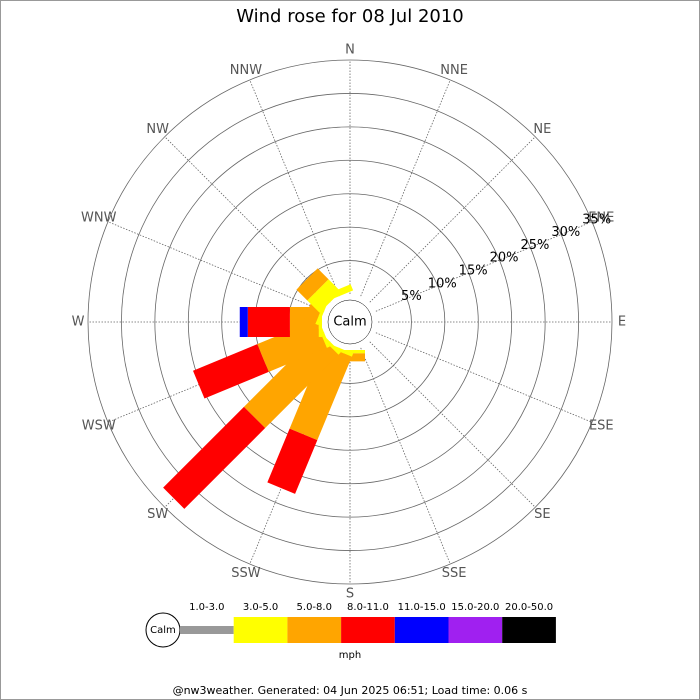 This screenshot has height=700, width=700. Describe the element at coordinates (78, 322) in the screenshot. I see `direction-label: W` at that location.